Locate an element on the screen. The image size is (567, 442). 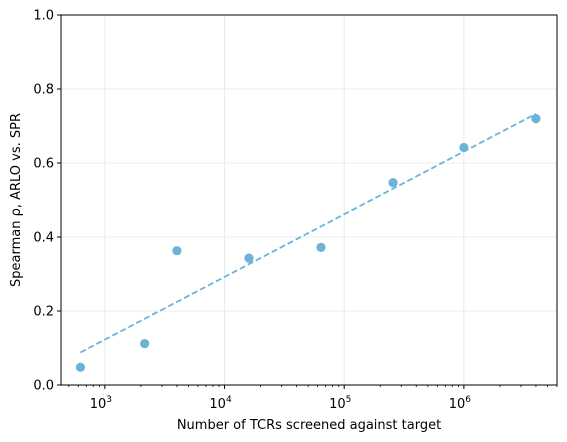
y-tick-label: 0.4 is located at coordinates (43, 238).